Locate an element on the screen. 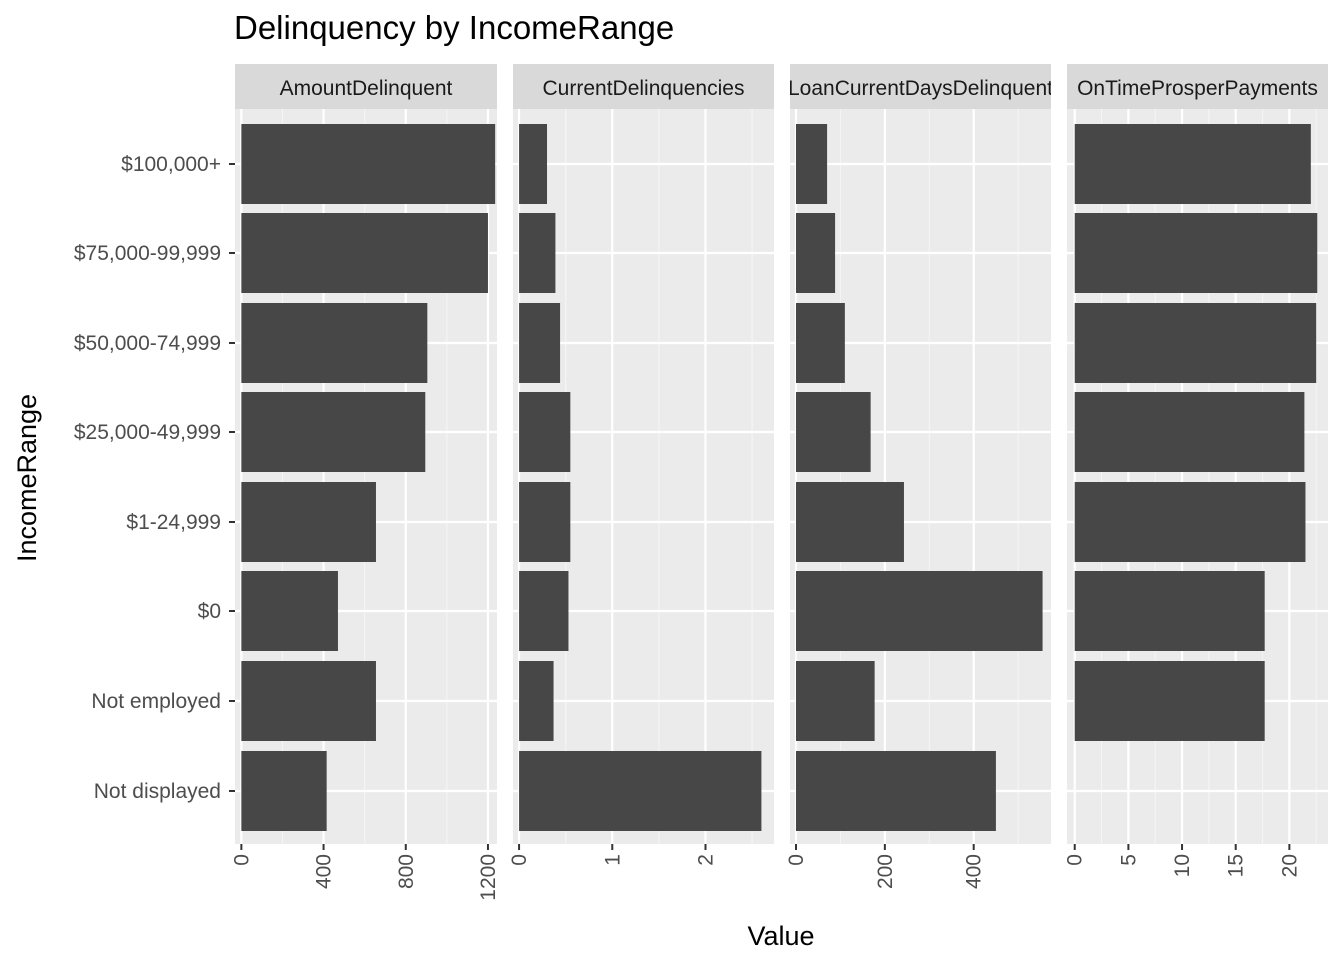 The image size is (1344, 960). facet-strip-label: OnTimeProsperPayments is located at coordinates (1197, 88).